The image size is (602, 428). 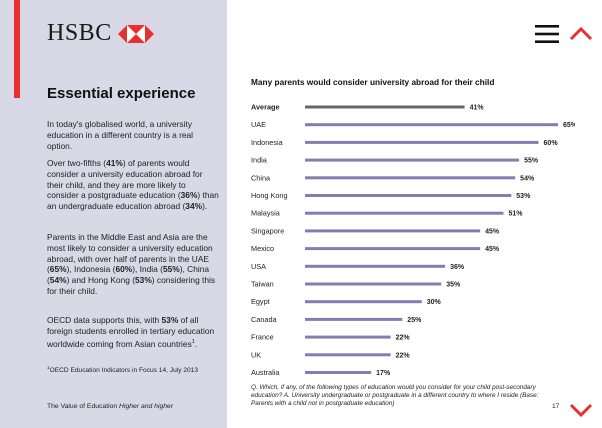 I want to click on category-label: Hong Kong, so click(x=269, y=195).